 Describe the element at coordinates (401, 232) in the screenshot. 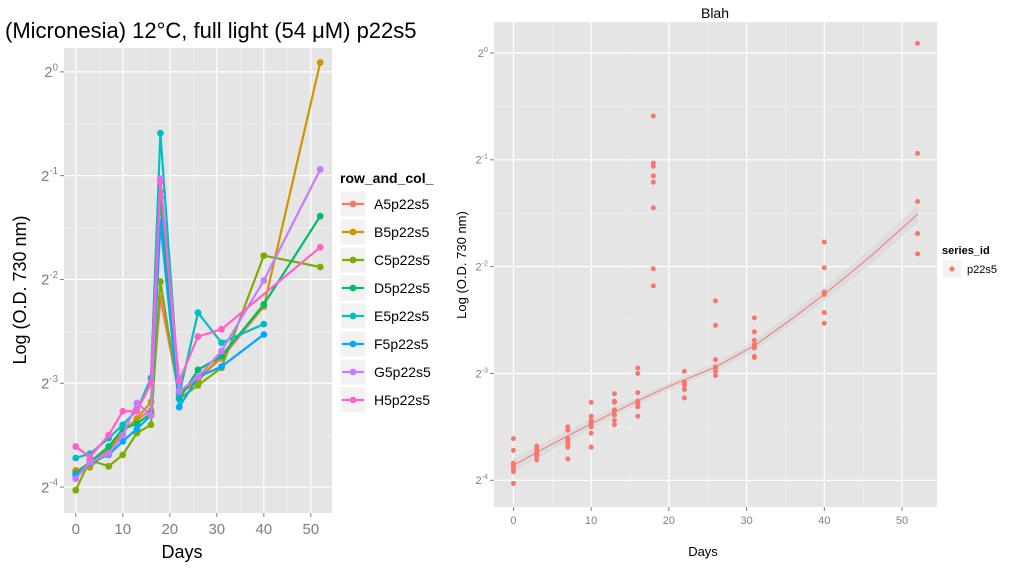

I see `legend-label: B5p22s5` at that location.